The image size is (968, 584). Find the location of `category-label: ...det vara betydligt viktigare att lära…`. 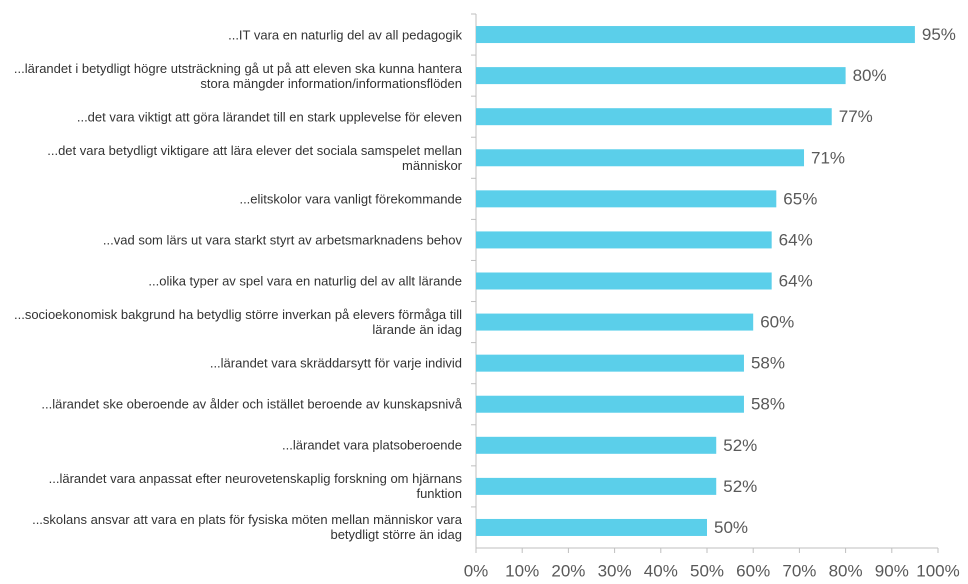

category-label: ...det vara betydligt viktigare att lära… is located at coordinates (254, 157).